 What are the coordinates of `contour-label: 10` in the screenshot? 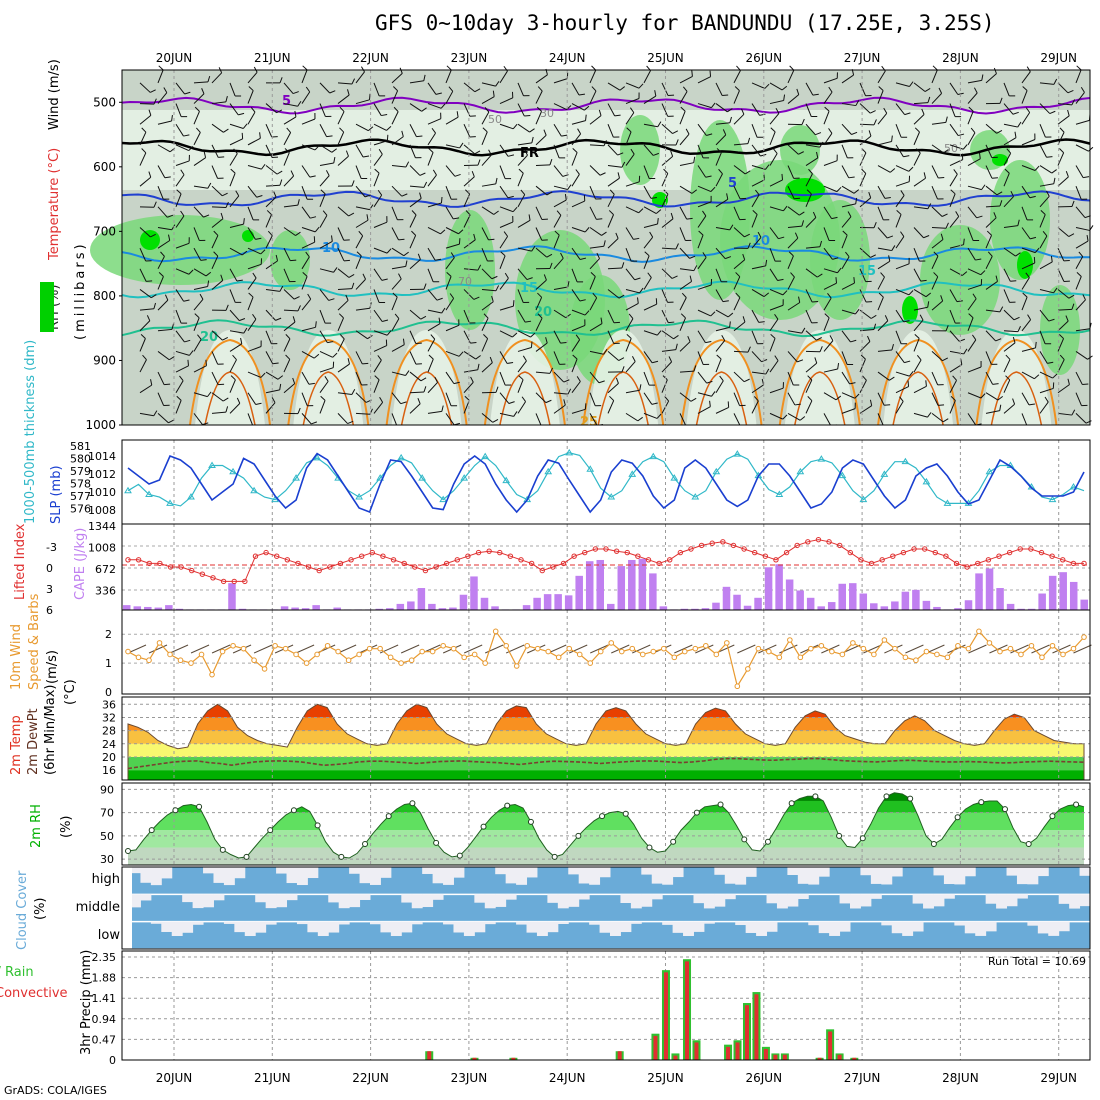 It's located at (331, 248).